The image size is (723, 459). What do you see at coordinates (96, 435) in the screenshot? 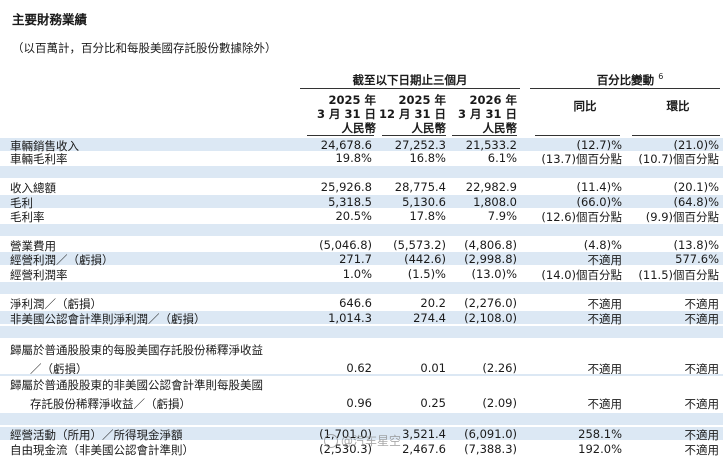
I see `row-label: 經營活動（所用）／所得現金淨額` at bounding box center [96, 435].